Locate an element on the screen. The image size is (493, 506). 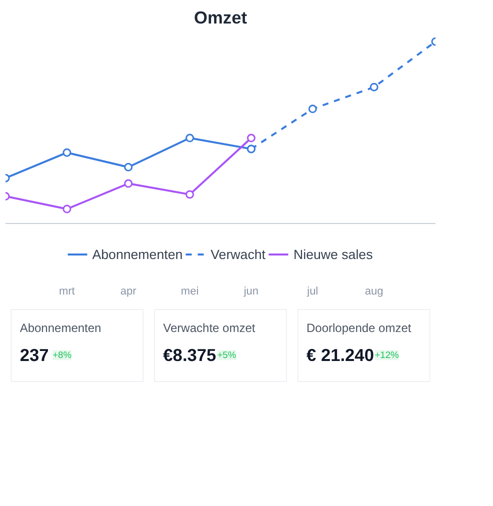
x-tick-label: jun is located at coordinates (250, 292).